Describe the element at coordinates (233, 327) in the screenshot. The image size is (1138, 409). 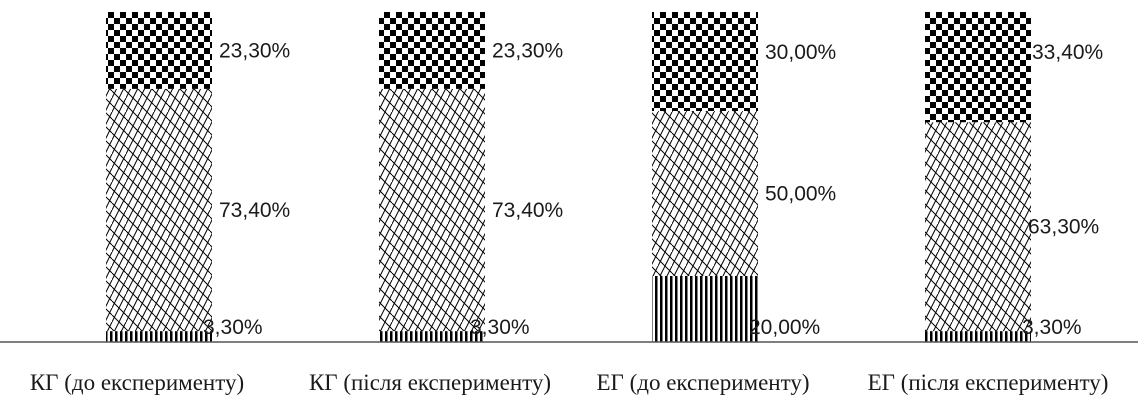
I see `data-label-1-1: 3,30%` at that location.